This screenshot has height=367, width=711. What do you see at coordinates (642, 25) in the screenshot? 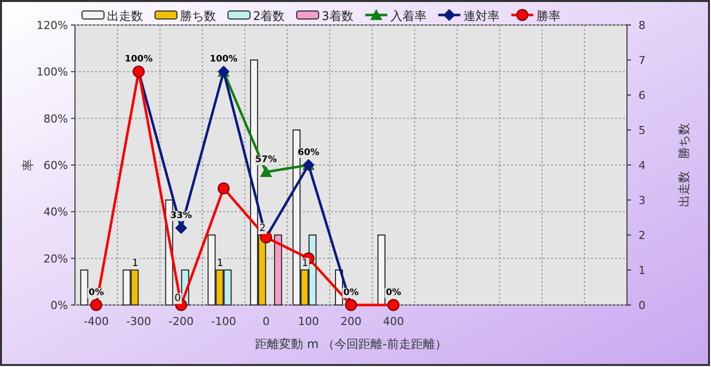
I see `y2-tick-label: 8` at bounding box center [642, 25].